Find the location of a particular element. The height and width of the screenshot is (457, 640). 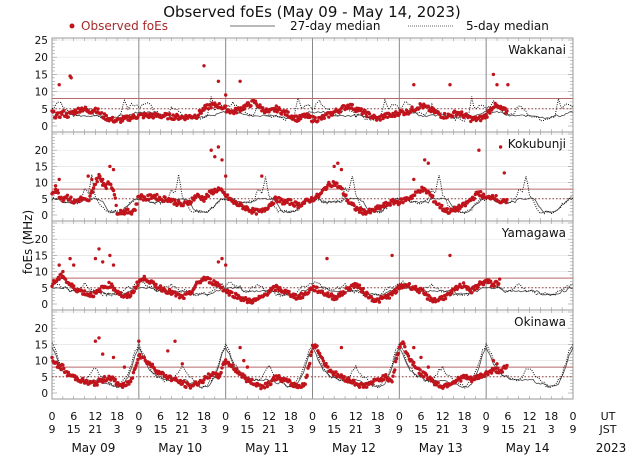

day-label: May 09 is located at coordinates (93, 448).